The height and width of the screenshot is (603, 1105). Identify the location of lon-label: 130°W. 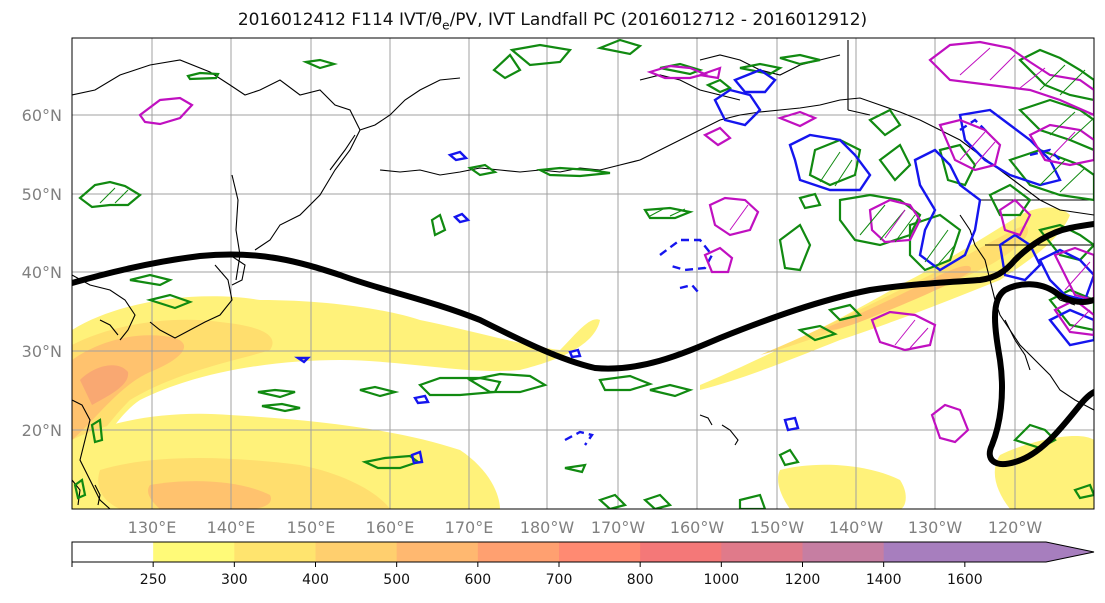
(935, 527).